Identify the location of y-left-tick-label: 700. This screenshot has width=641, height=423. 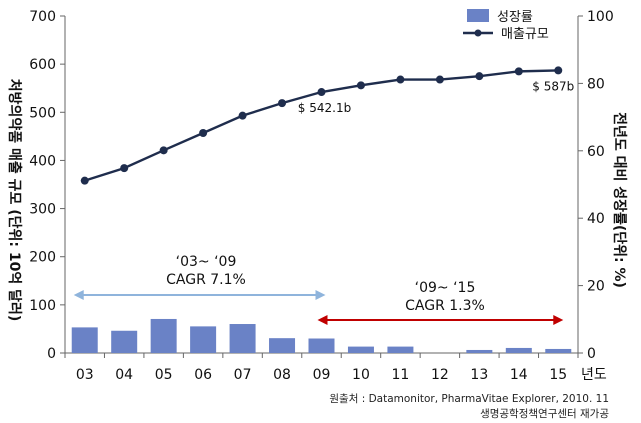
(42, 17).